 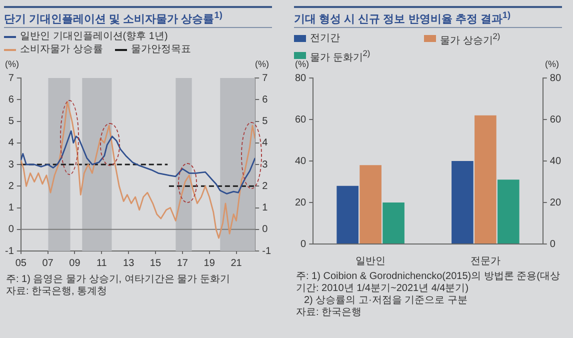 I want to click on text: 2) 상승률의 고·저점을 기준으로 구분, so click(x=385, y=301).